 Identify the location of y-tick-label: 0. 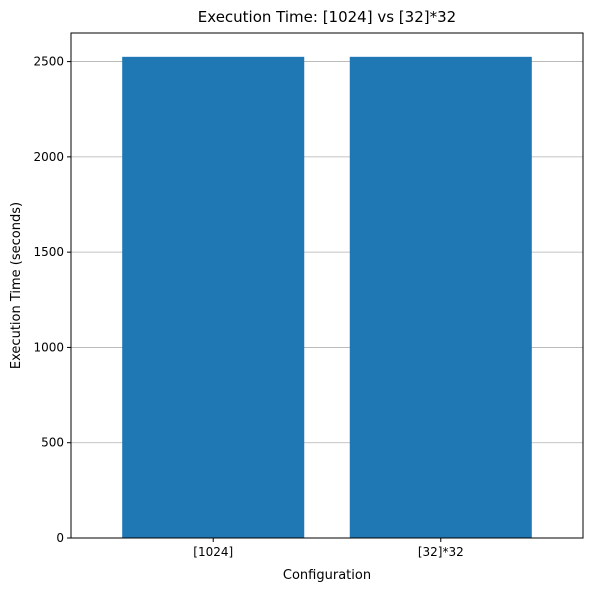
(60, 538).